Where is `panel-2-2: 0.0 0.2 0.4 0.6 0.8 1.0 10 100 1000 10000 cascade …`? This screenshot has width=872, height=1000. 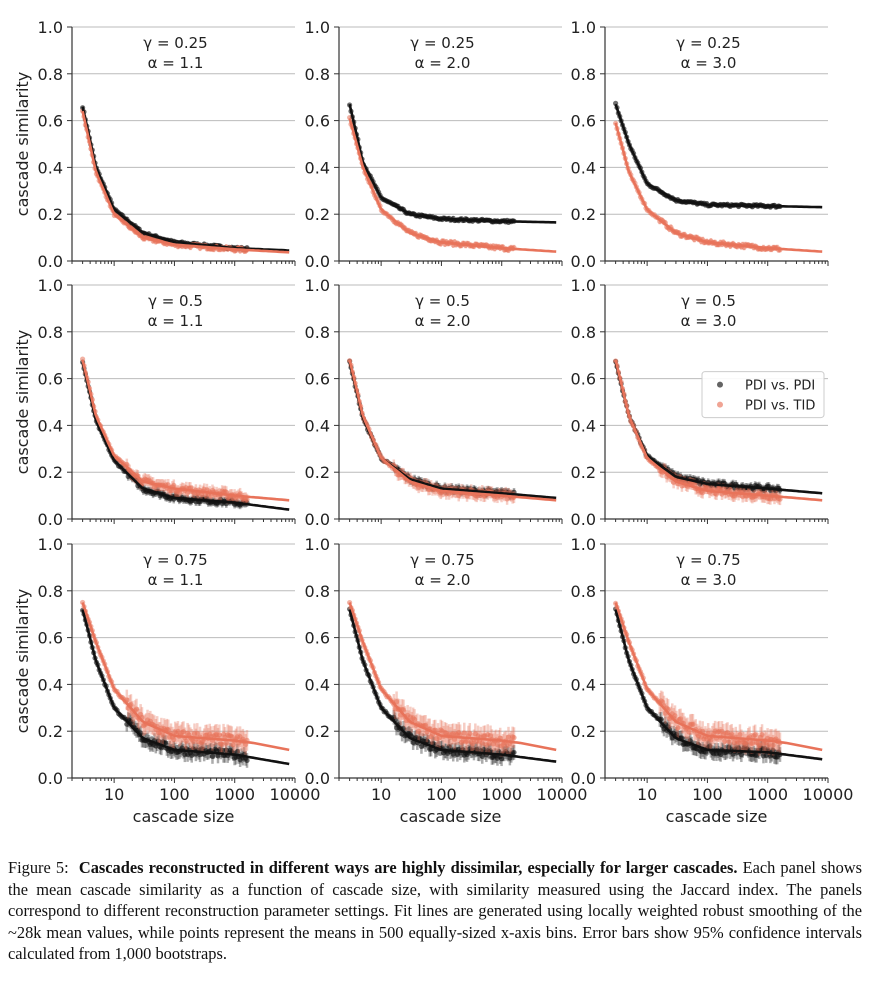
panel-2-2: 0.0 0.2 0.4 0.6 0.8 1.0 10 100 1000 10000 cascade … is located at coordinates (712, 680).